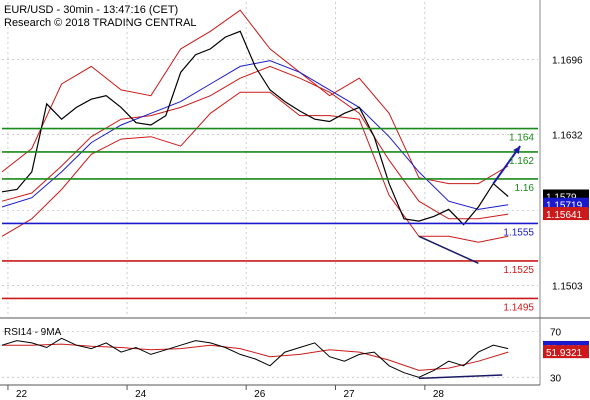 The width and height of the screenshot is (590, 400). What do you see at coordinates (518, 232) in the screenshot?
I see `level-label: 1.1555` at bounding box center [518, 232].